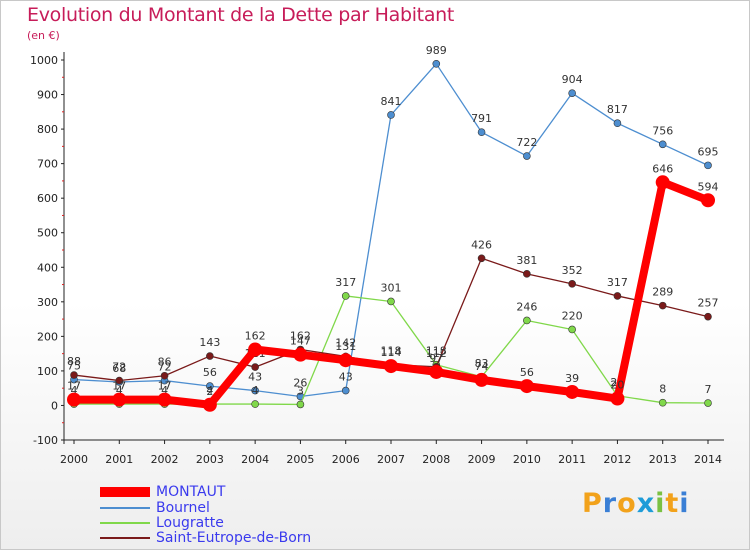 This screenshot has width=750, height=550. What do you see at coordinates (482, 366) in the screenshot?
I see `data-label: 74` at bounding box center [482, 366].